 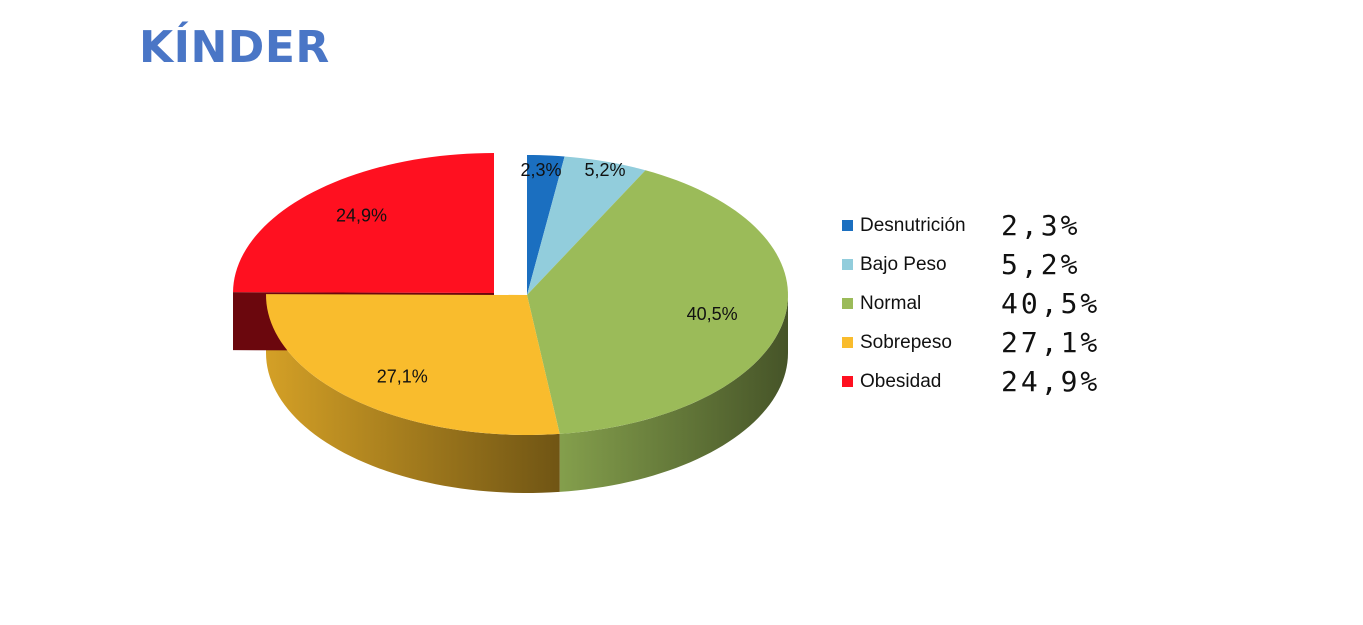 What do you see at coordinates (540, 170) in the screenshot?
I see `data-label: 2,3%` at bounding box center [540, 170].